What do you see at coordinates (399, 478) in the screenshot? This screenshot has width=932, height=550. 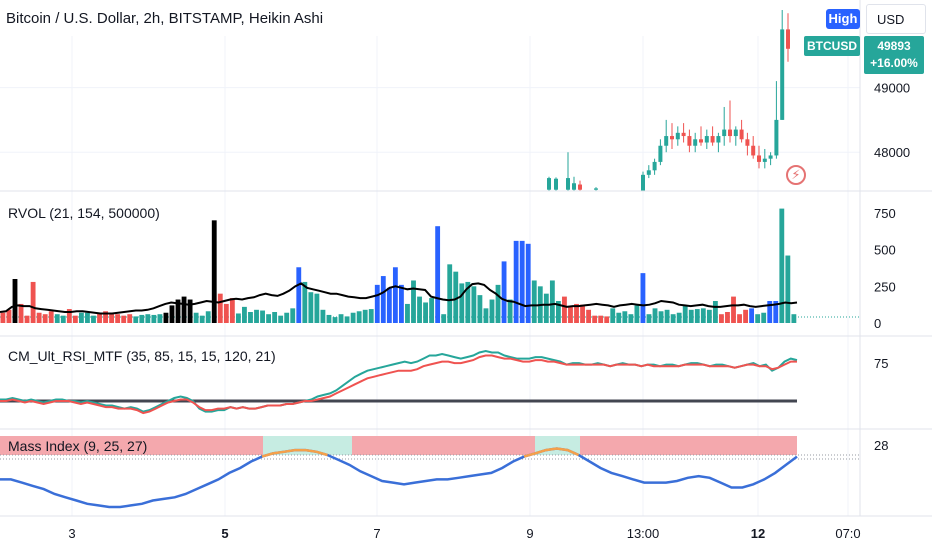 I see `mass-index-line` at bounding box center [399, 478].